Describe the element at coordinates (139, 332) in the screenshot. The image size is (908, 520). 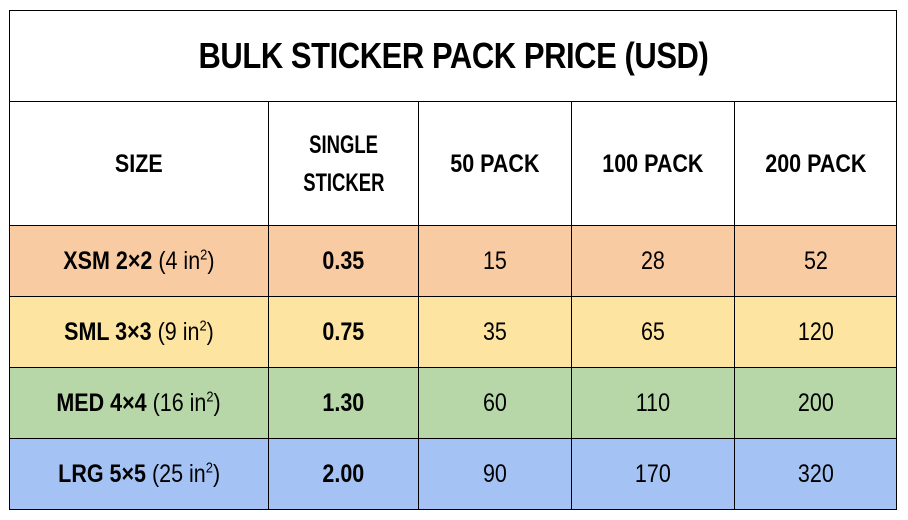
I see `size-cell: SML 3×3 (9 in2)` at that location.